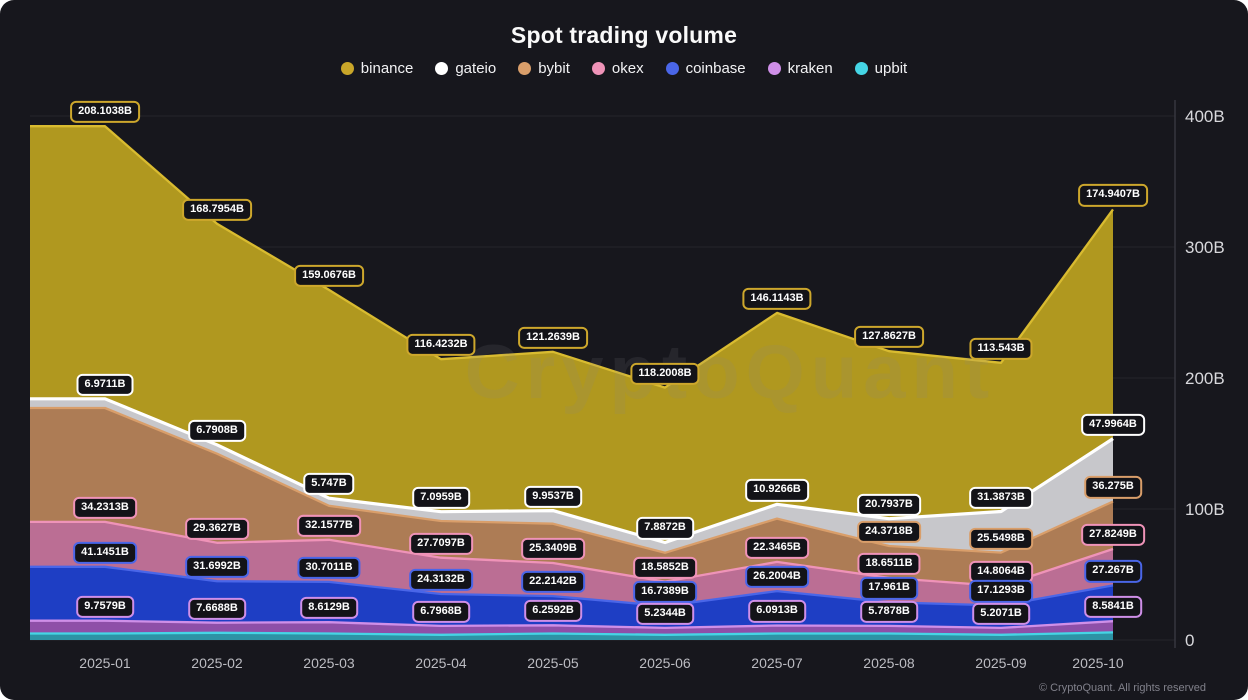  Describe the element at coordinates (572, 624) in the screenshot. I see `edge-line-kraken` at that location.